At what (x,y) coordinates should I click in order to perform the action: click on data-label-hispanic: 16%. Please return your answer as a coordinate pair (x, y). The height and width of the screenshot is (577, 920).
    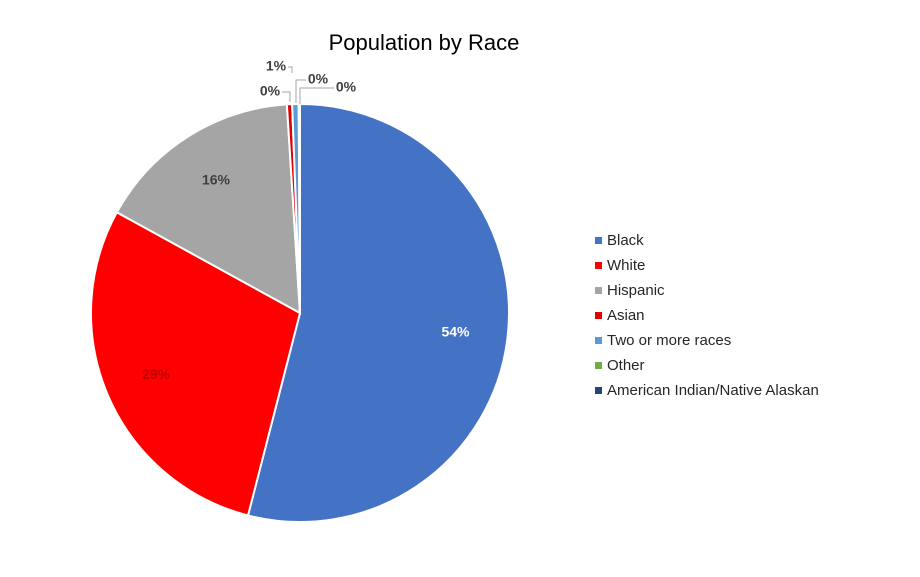
    Looking at the image, I should click on (216, 179).